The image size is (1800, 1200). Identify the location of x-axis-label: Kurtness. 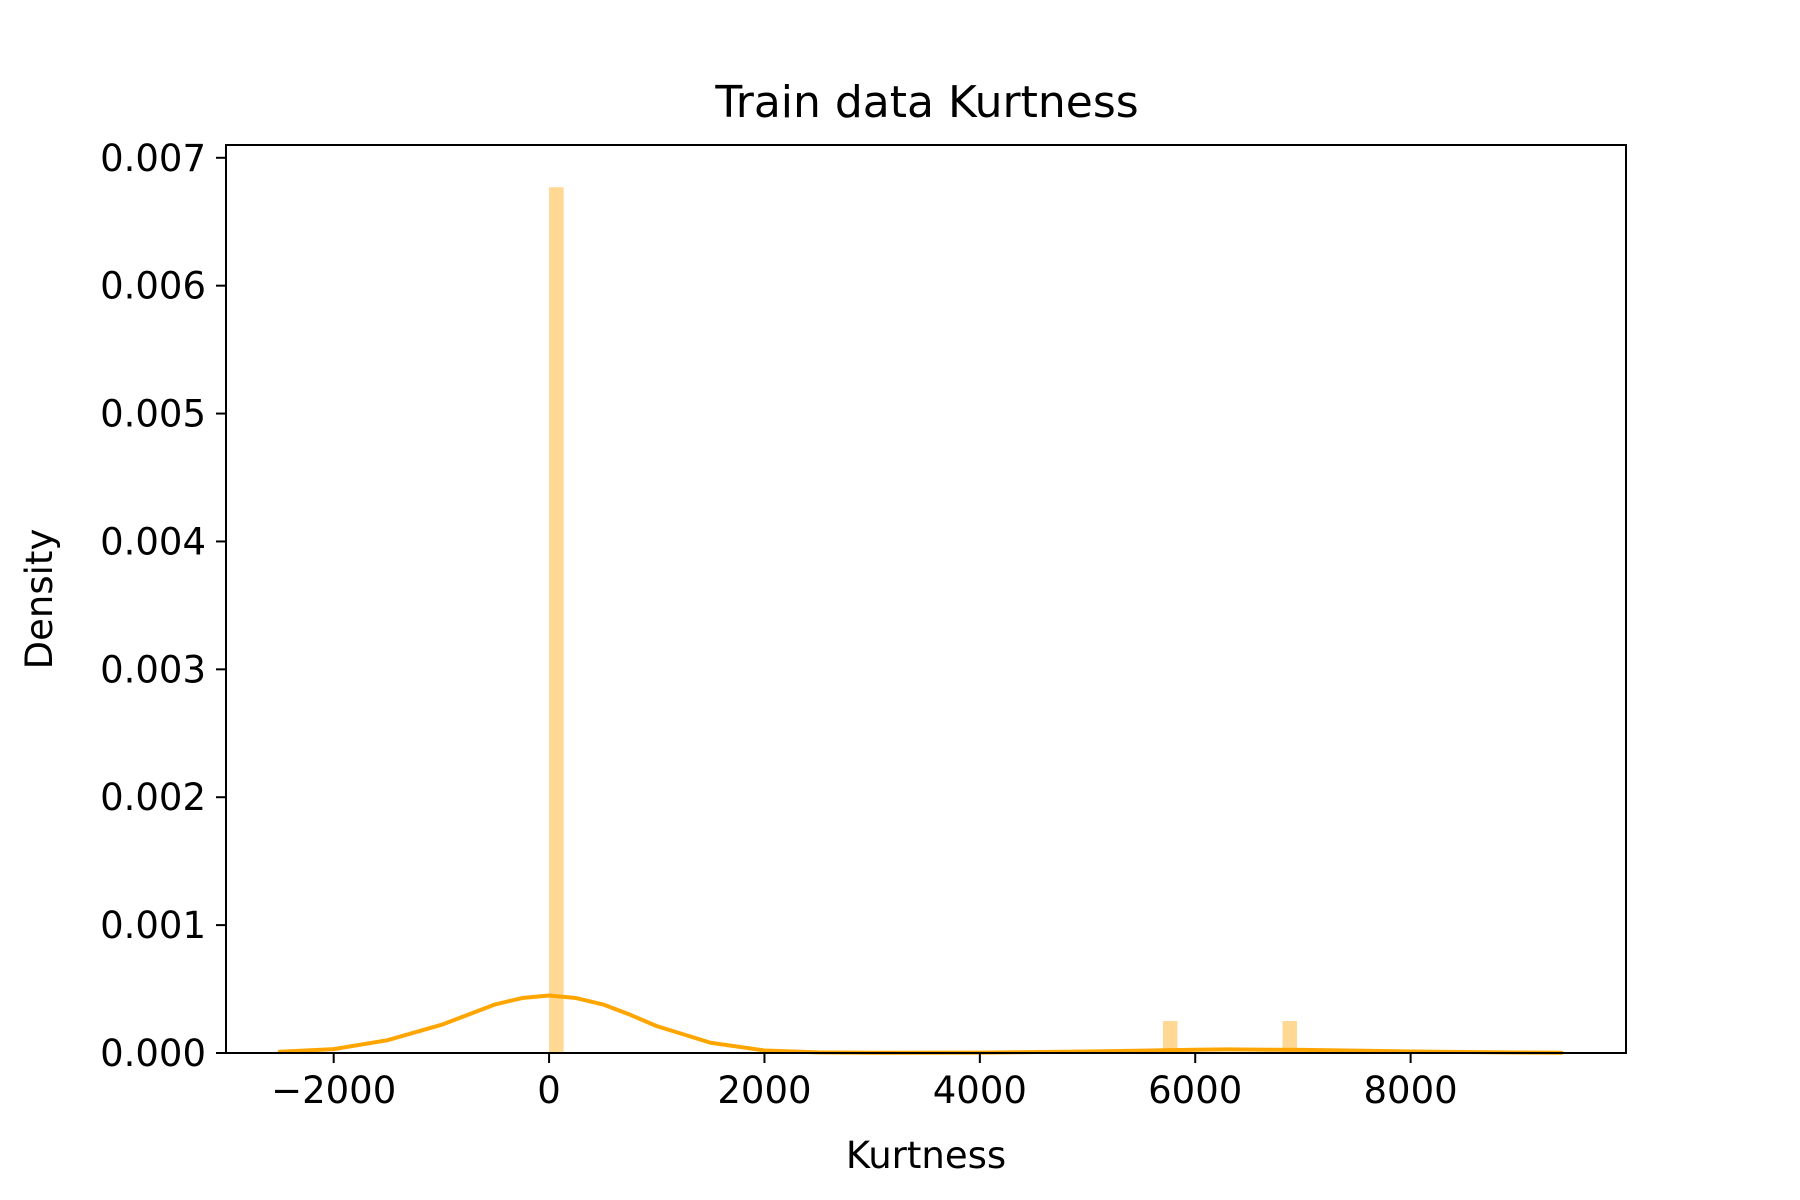
(926, 1155).